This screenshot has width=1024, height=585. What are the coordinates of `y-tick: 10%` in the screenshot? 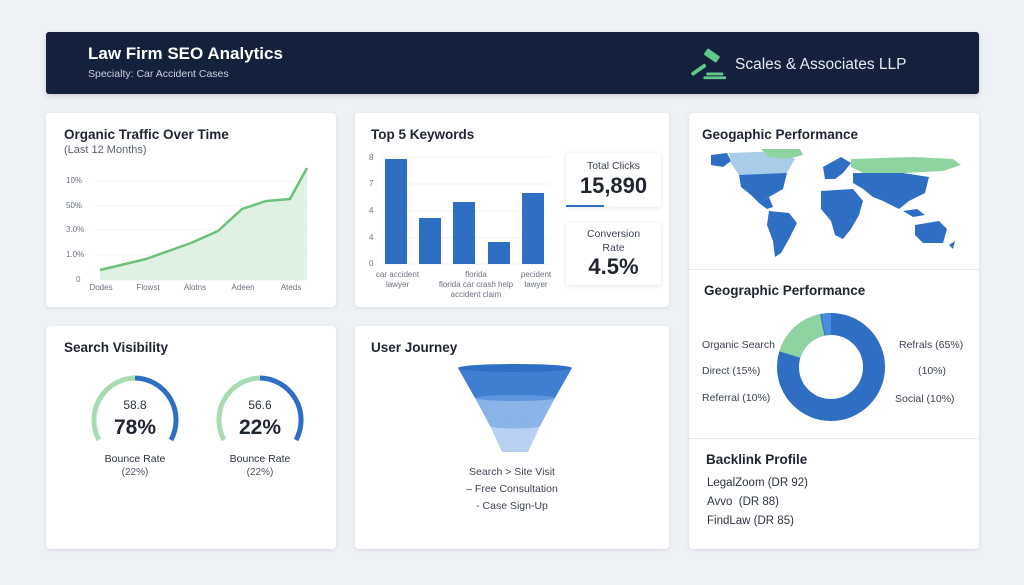 It's located at (74, 180).